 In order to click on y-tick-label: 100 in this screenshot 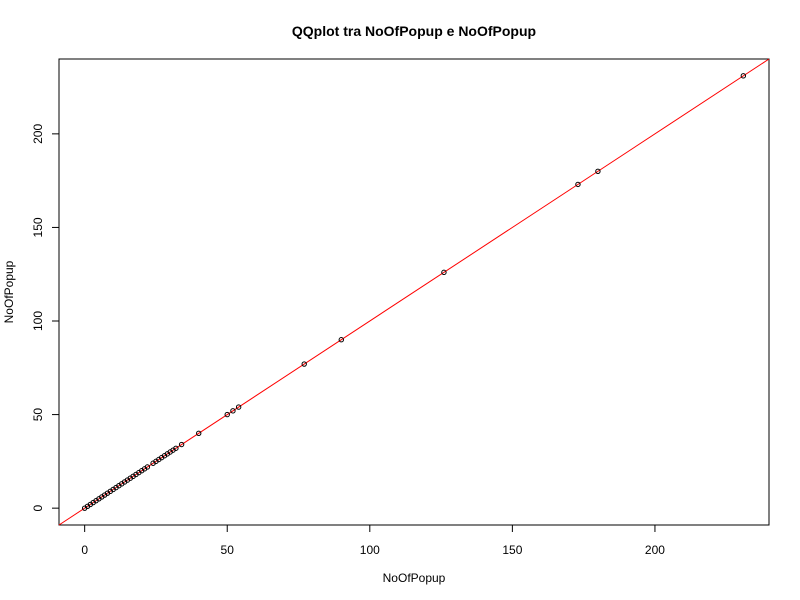, I will do `click(38, 321)`.